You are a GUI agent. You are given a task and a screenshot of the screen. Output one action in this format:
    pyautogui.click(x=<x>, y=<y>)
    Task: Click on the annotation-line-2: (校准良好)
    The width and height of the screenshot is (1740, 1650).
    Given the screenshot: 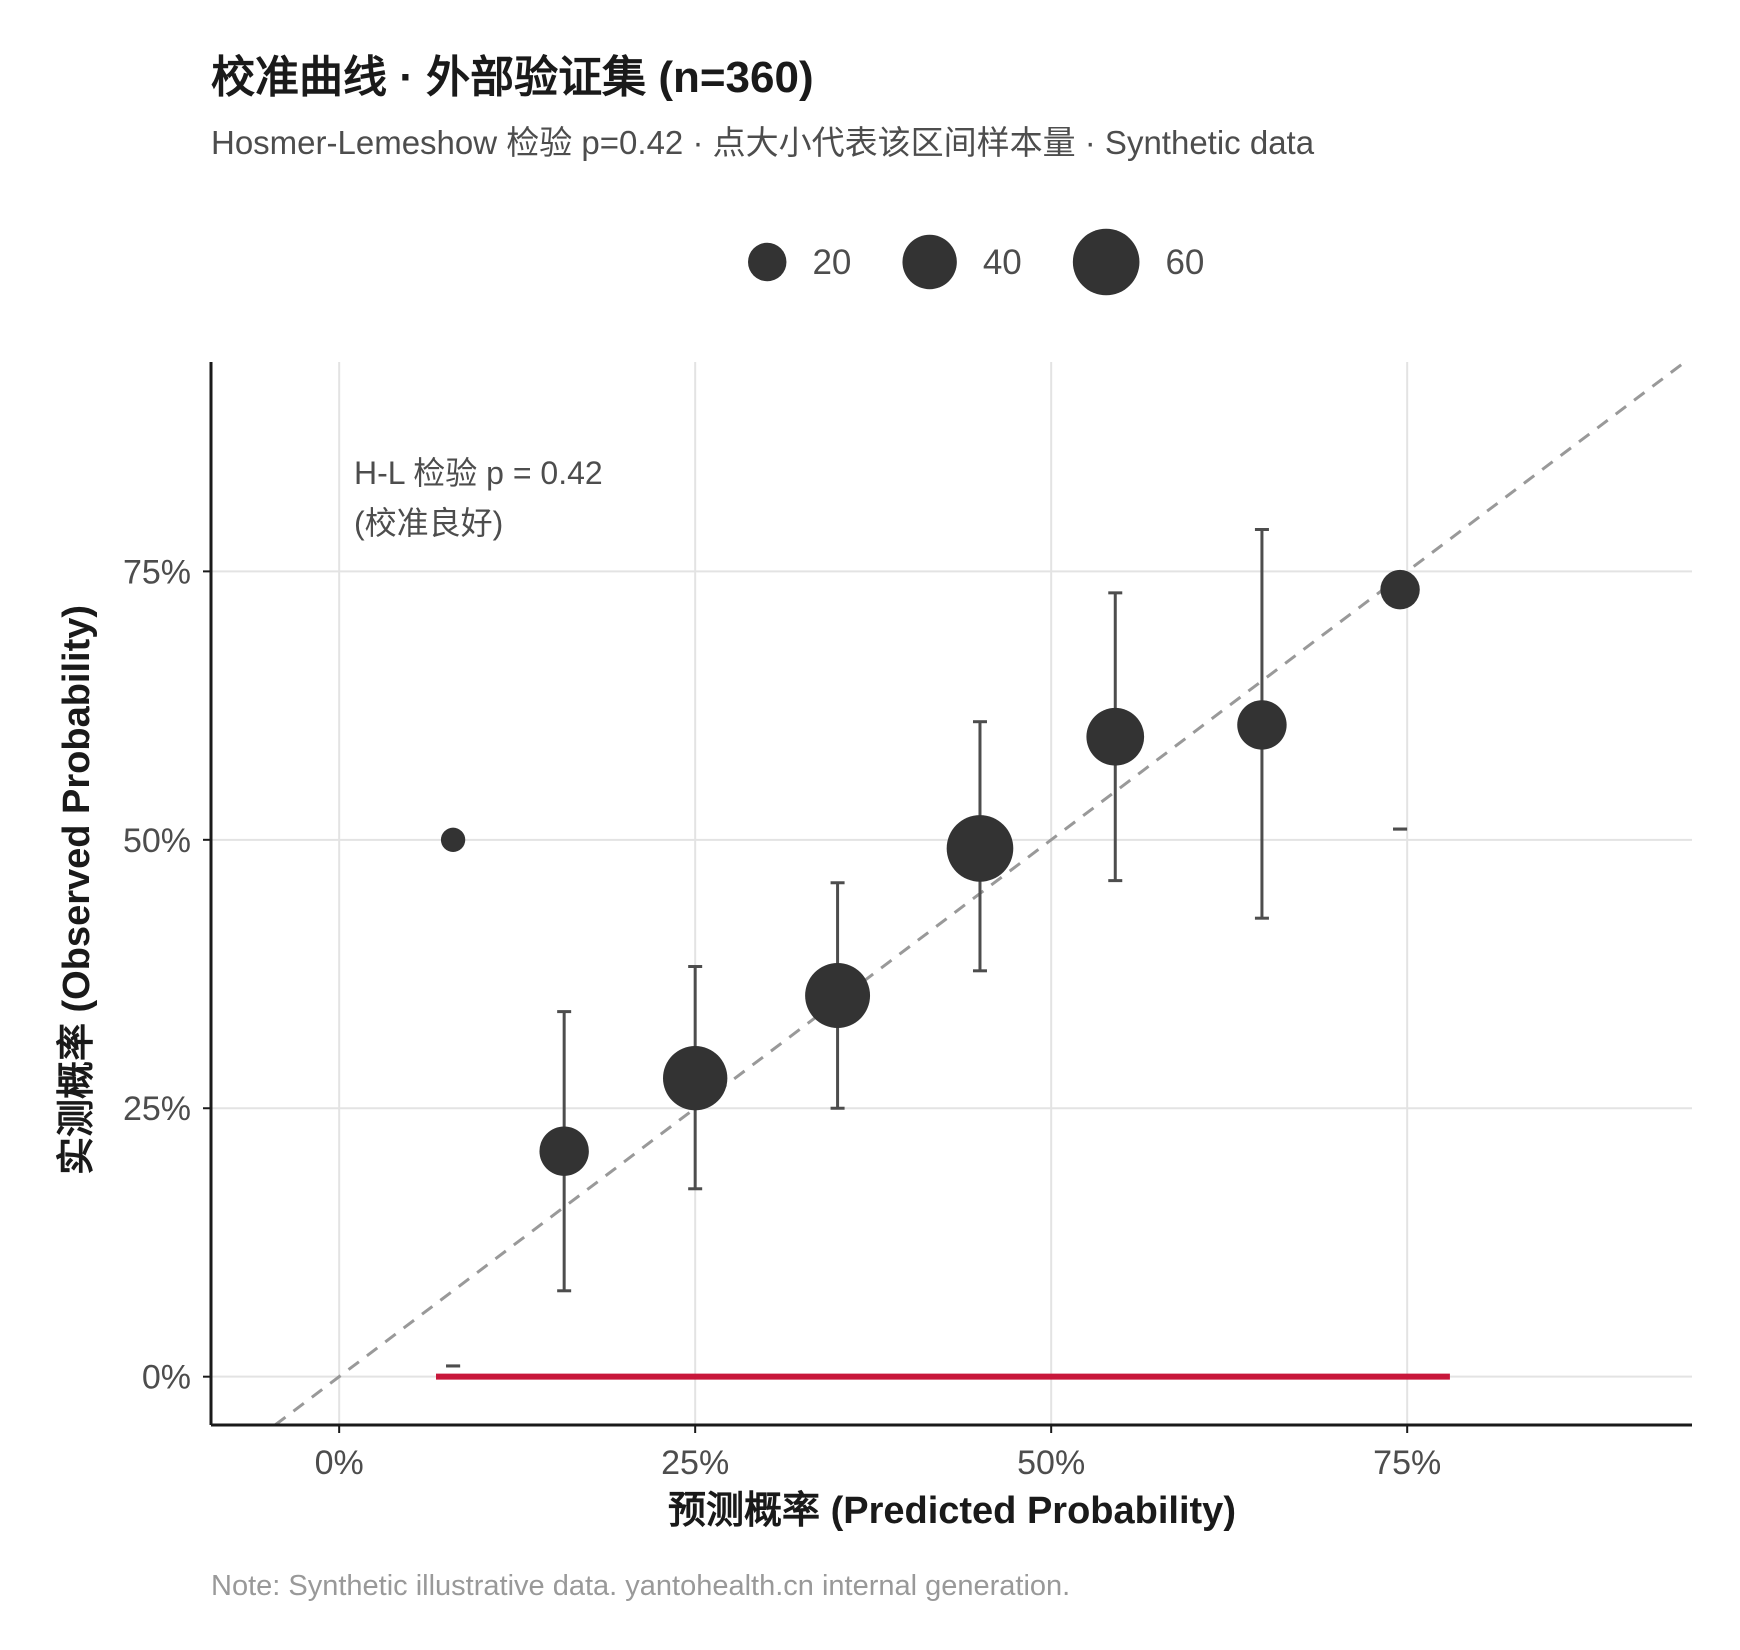 What is the action you would take?
    pyautogui.click(x=428, y=523)
    